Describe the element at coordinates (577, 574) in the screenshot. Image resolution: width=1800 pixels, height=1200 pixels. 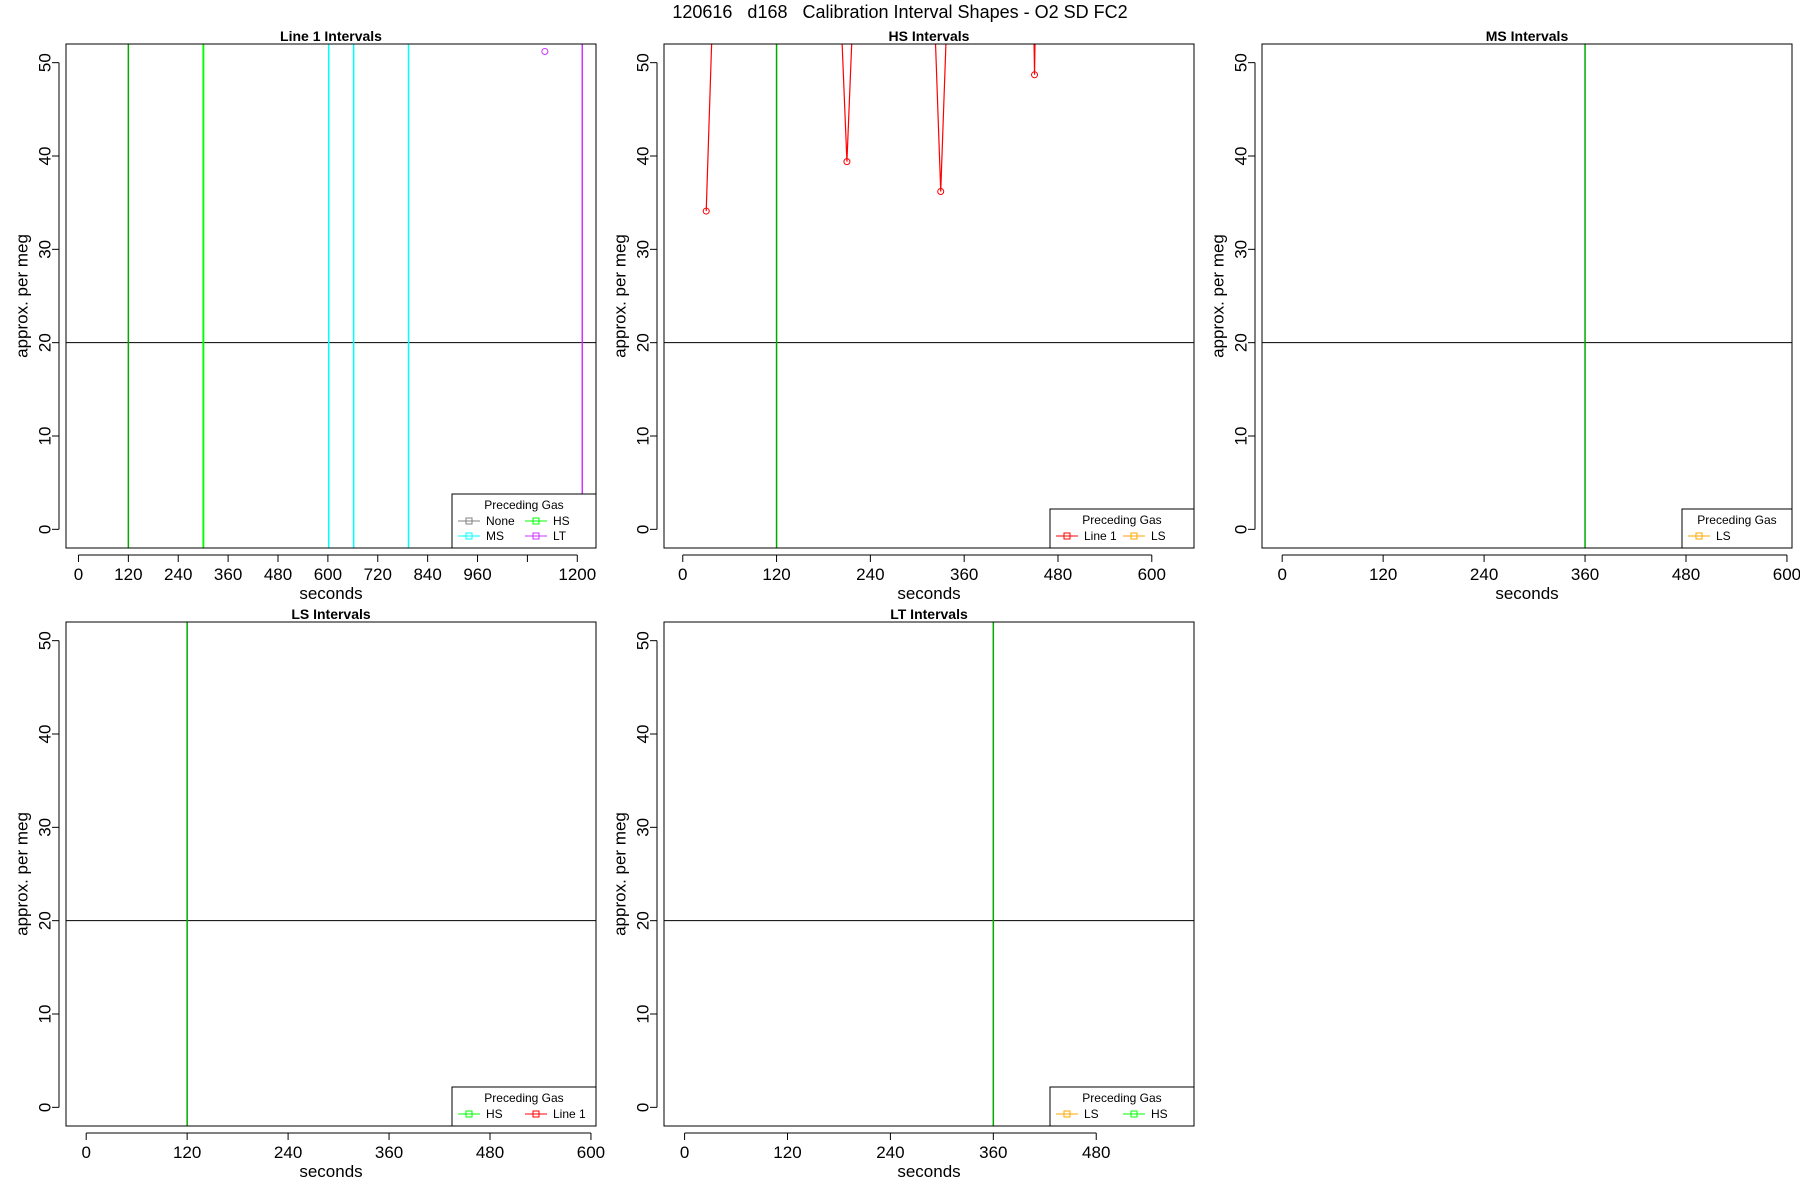
I see `x-tick-label: 1200` at that location.